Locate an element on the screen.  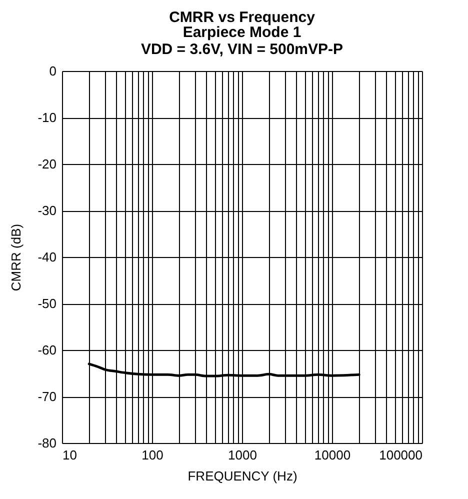
x-tick-label: 10 is located at coordinates (69, 455).